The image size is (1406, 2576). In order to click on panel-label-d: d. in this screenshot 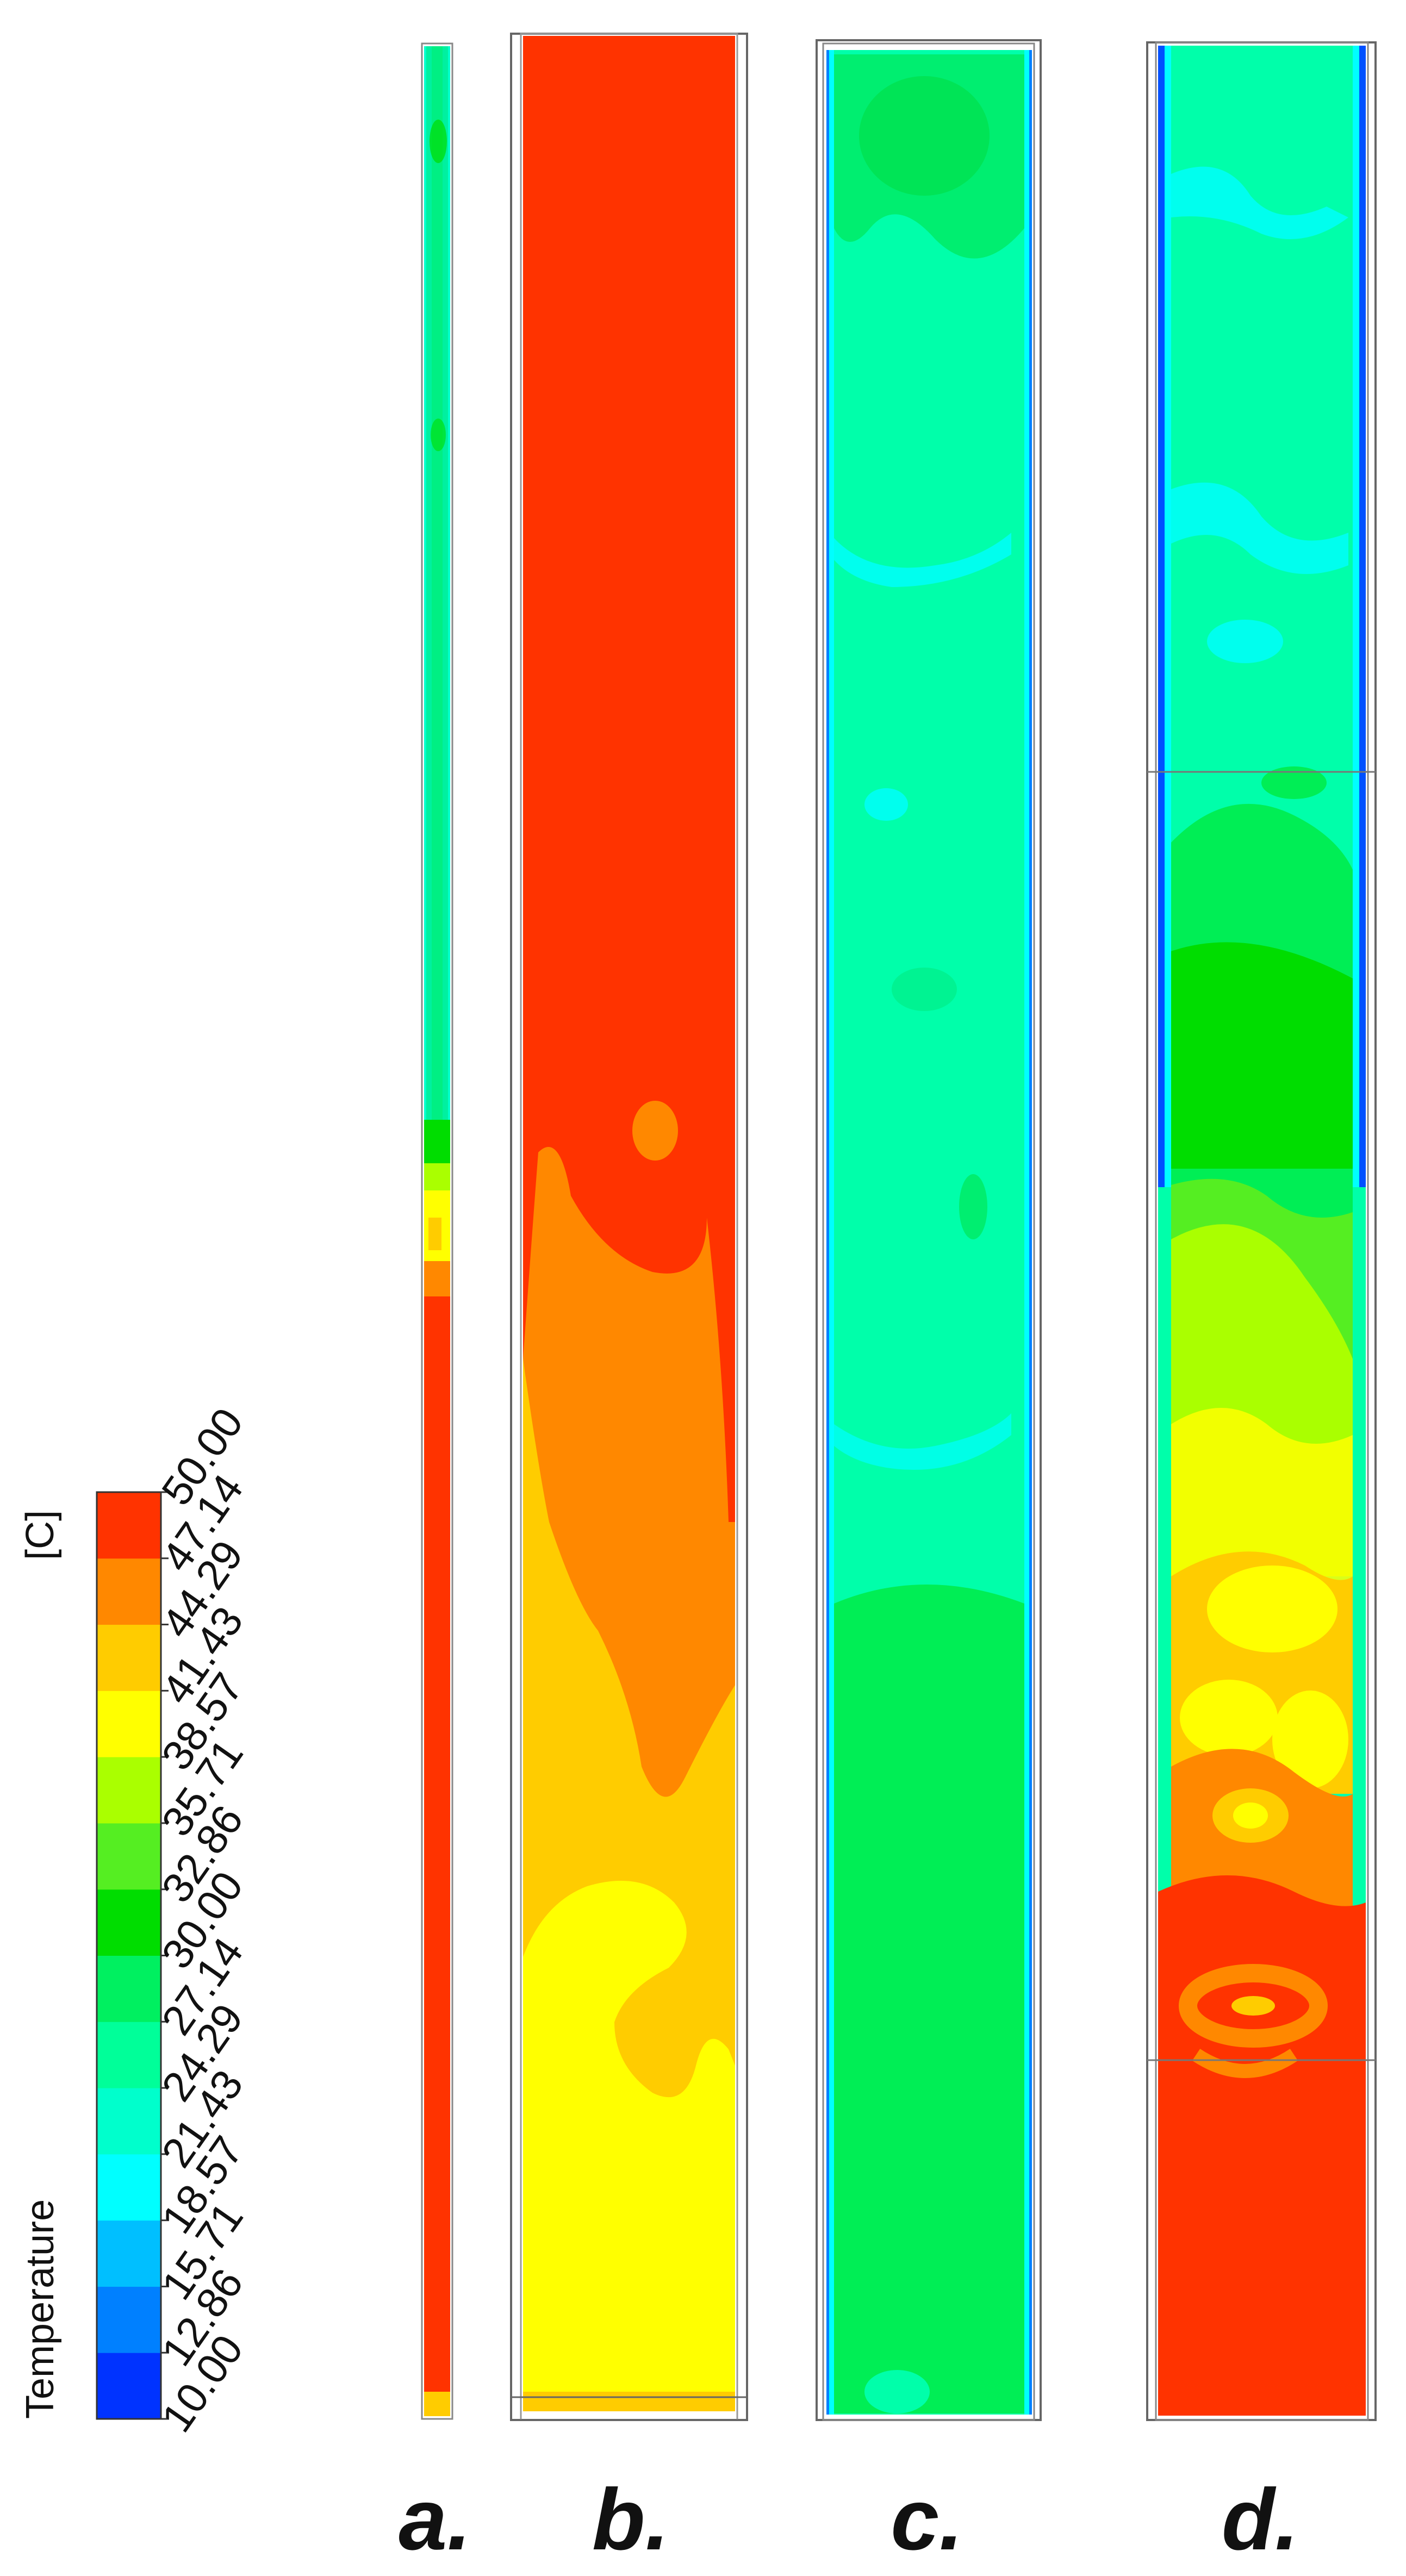, I will do `click(1260, 2520)`.